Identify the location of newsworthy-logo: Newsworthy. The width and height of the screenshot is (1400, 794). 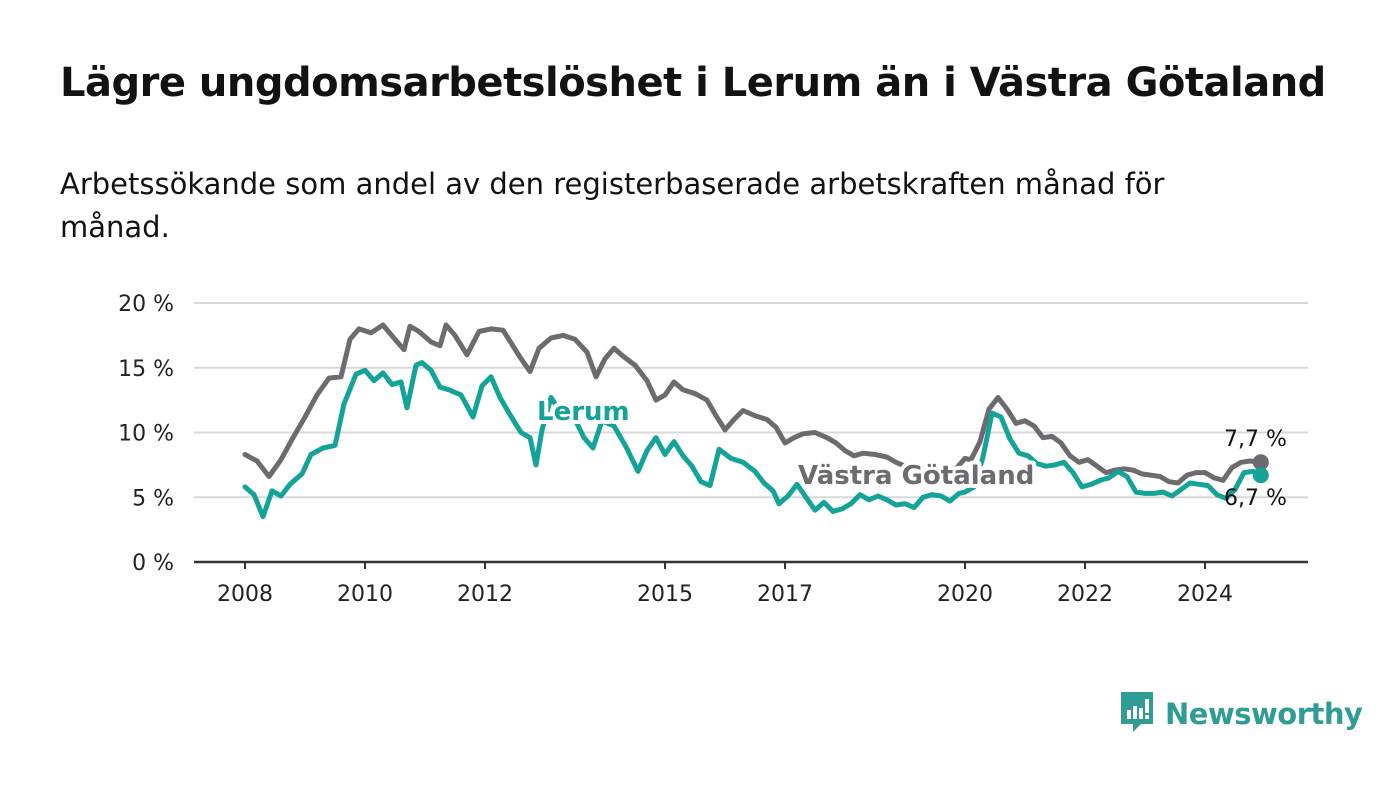
(1241, 714).